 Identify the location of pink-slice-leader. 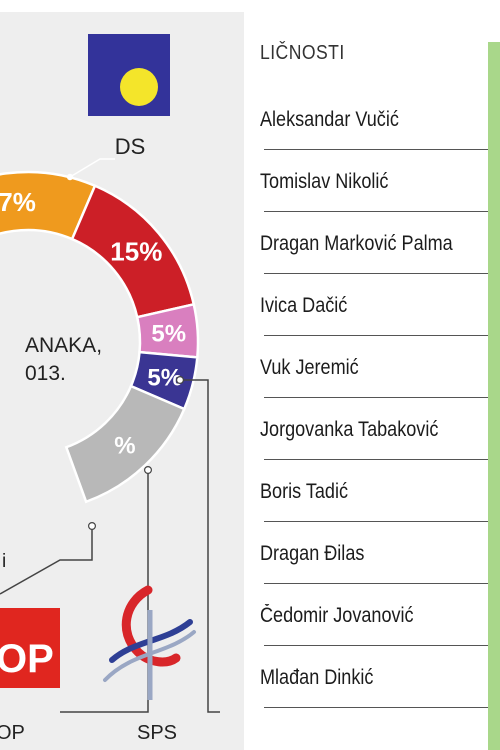
(104, 591).